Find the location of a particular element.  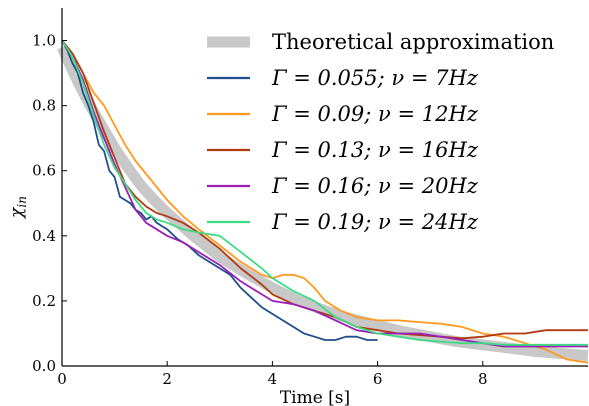

legend-label-3: Γ = 0.13; ν = 16Hz is located at coordinates (375, 150).